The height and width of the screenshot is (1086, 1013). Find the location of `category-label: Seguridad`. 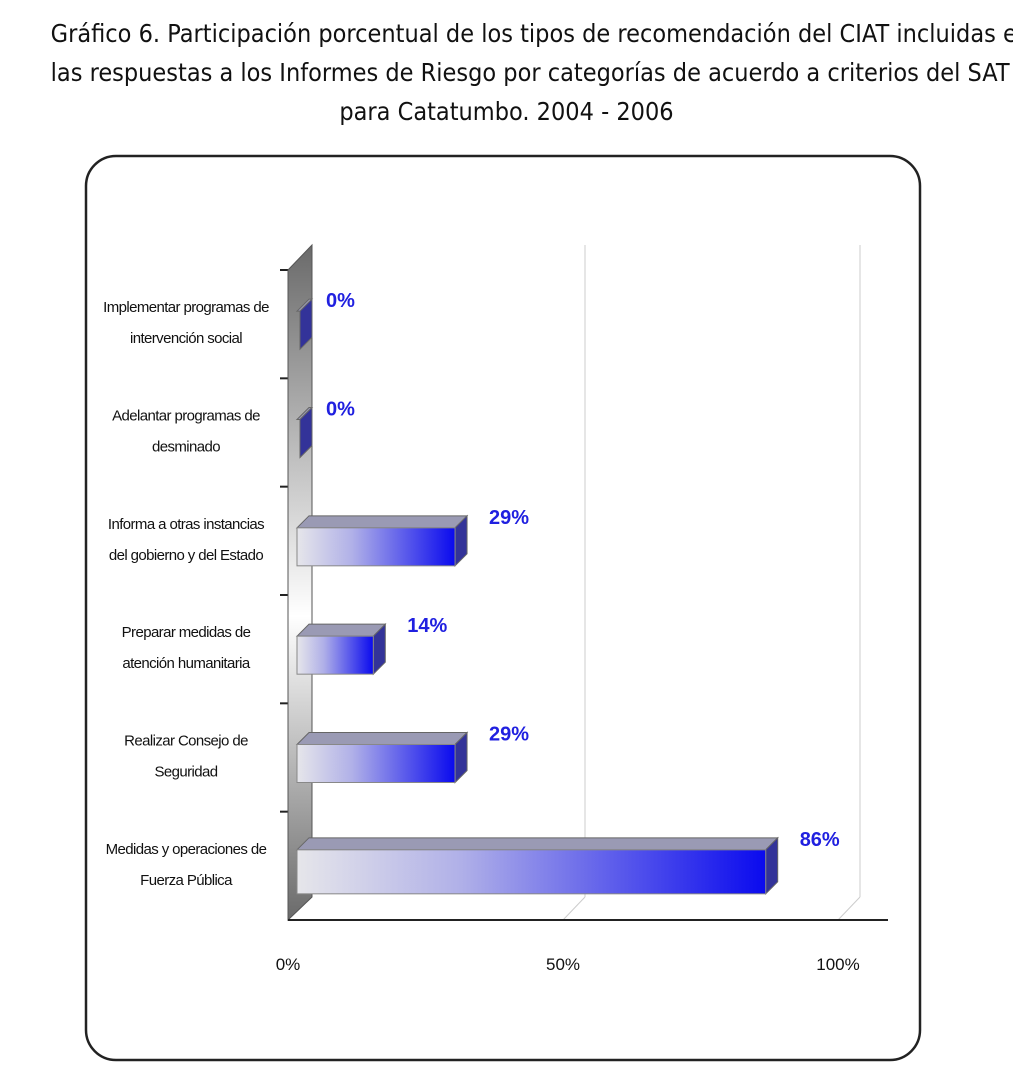

category-label: Seguridad is located at coordinates (186, 772).